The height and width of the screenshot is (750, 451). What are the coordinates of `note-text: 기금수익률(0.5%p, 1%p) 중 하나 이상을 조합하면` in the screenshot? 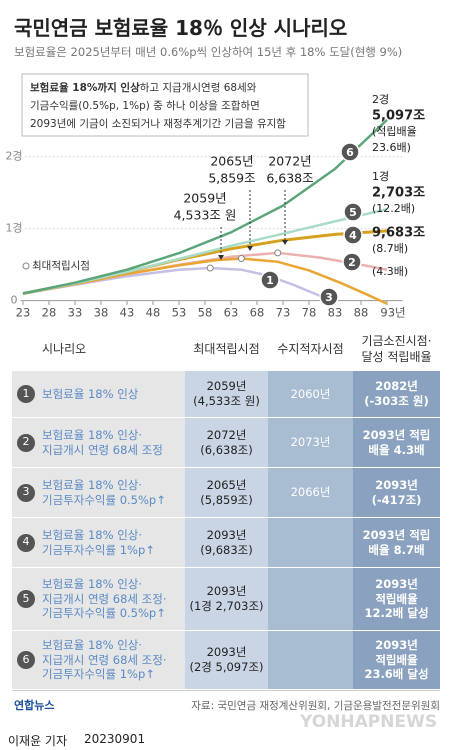 It's located at (145, 105).